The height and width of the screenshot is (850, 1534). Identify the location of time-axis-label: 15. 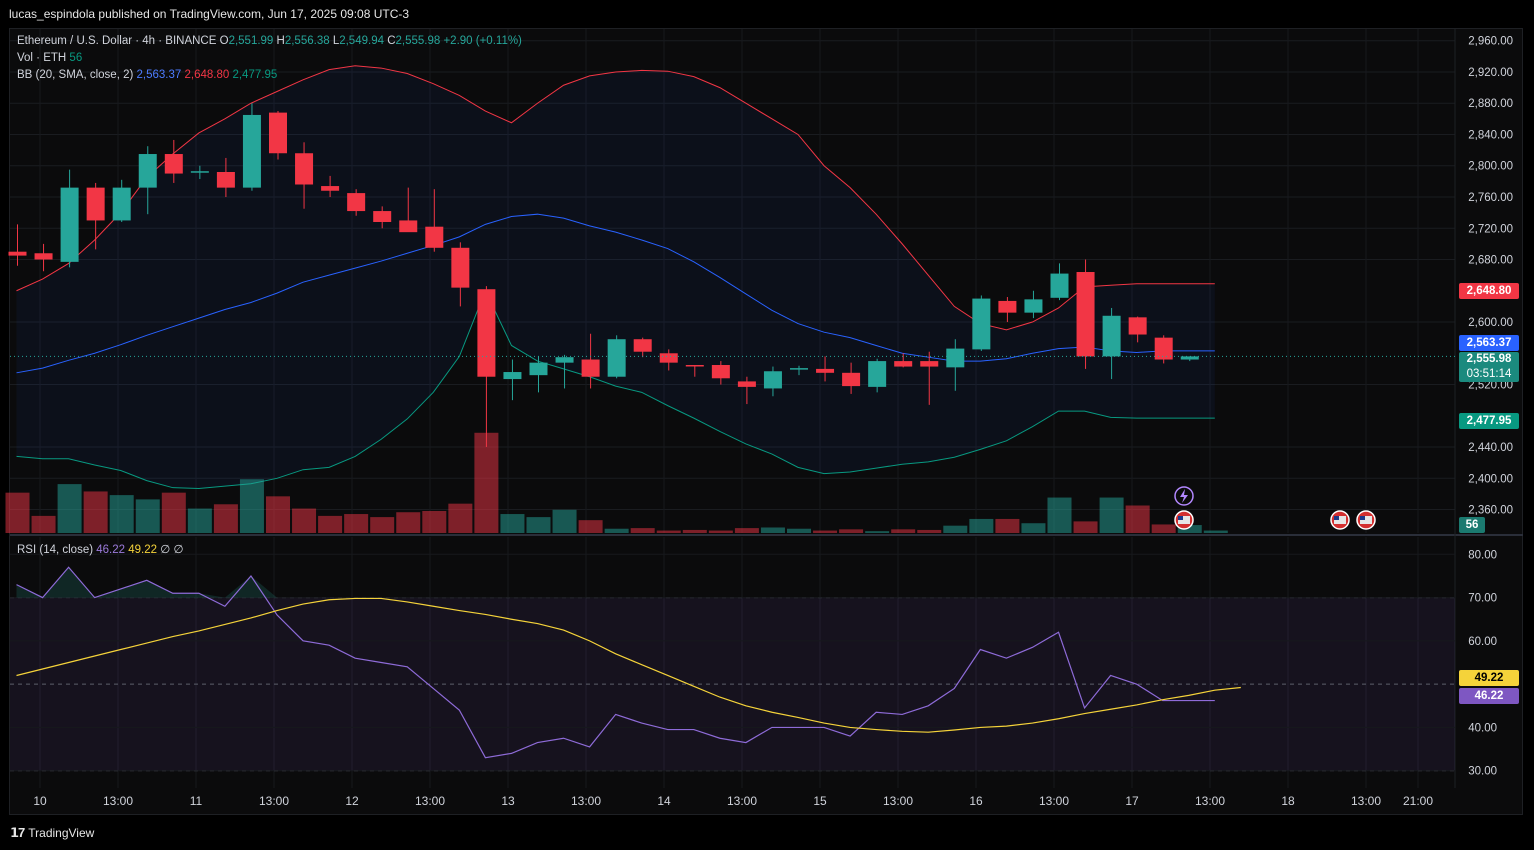
(820, 801).